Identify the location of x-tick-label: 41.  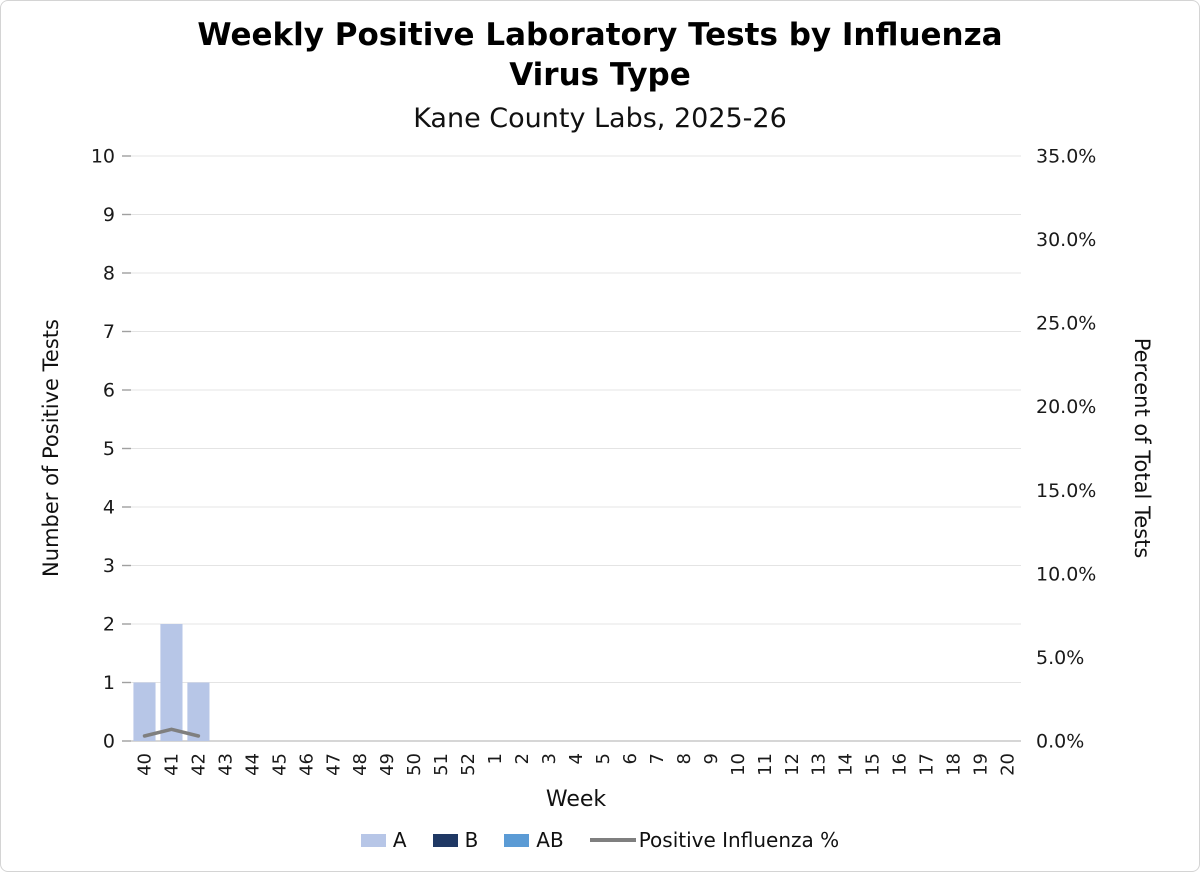
(171, 764).